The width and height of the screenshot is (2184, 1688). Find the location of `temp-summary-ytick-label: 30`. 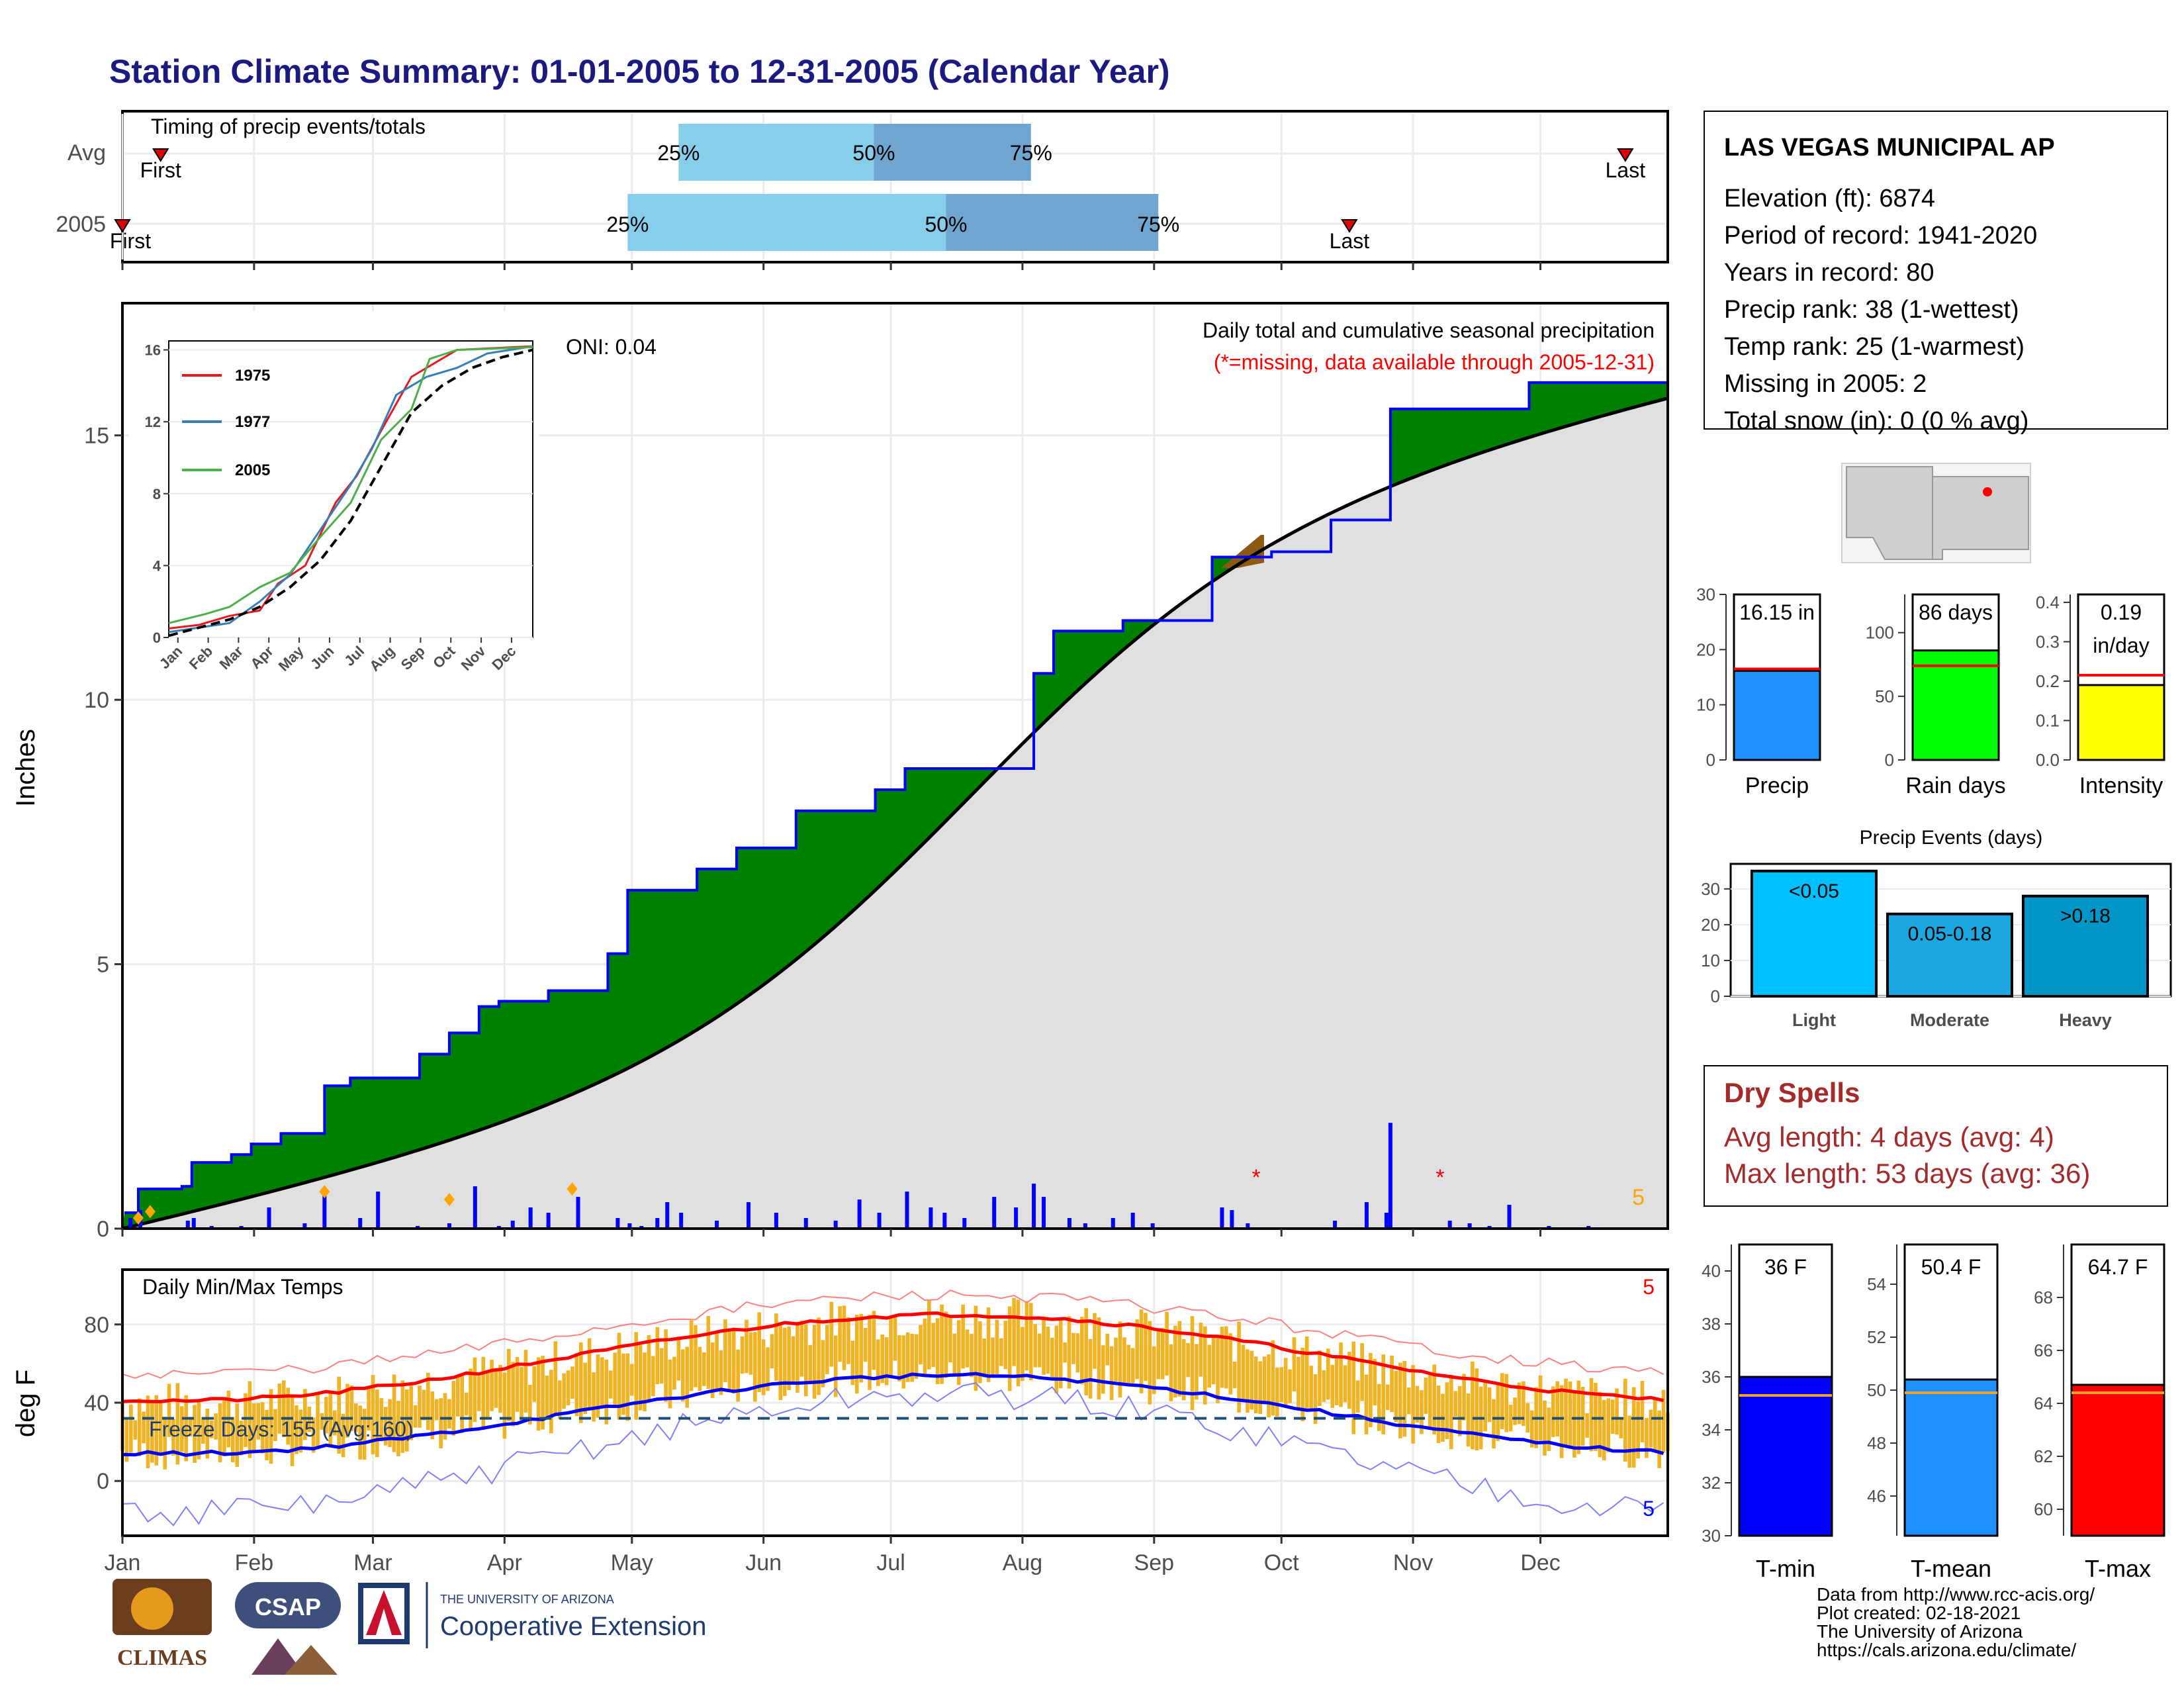

temp-summary-ytick-label: 30 is located at coordinates (1712, 1536).